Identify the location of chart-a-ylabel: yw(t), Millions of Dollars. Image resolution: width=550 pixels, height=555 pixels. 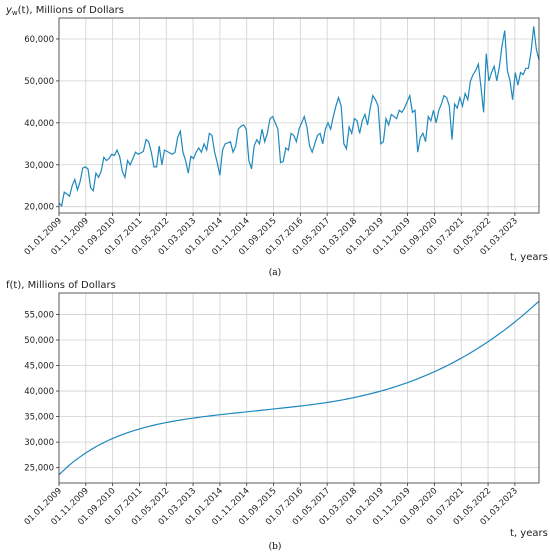
(64, 11).